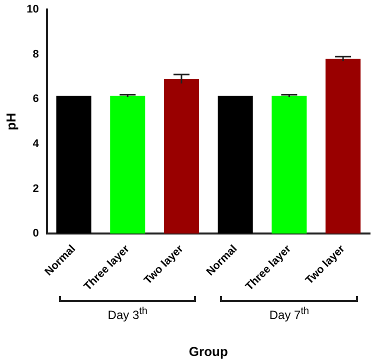 Image resolution: width=380 pixels, height=364 pixels. Describe the element at coordinates (35, 234) in the screenshot. I see `y-tick-label: 0` at that location.